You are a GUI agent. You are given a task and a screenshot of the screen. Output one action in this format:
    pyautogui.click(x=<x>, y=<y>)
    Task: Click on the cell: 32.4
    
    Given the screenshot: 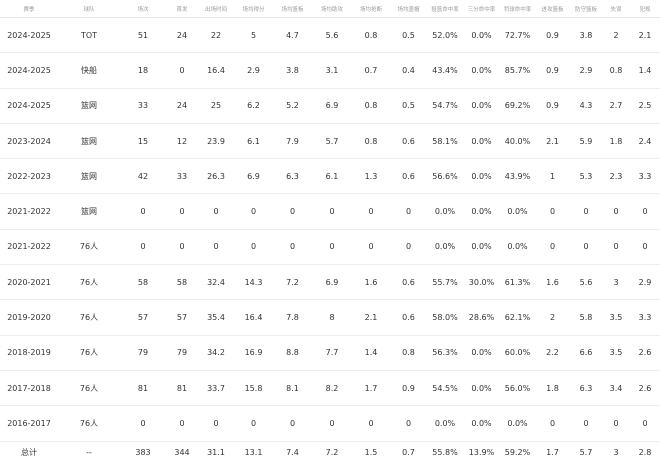 What is the action you would take?
    pyautogui.click(x=216, y=282)
    